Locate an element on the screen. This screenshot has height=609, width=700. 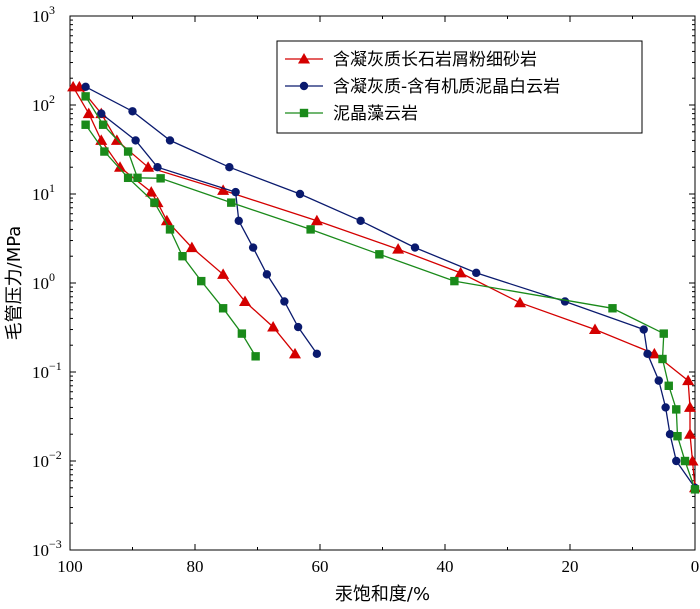
x-tick-label: 40 is located at coordinates (445, 566).